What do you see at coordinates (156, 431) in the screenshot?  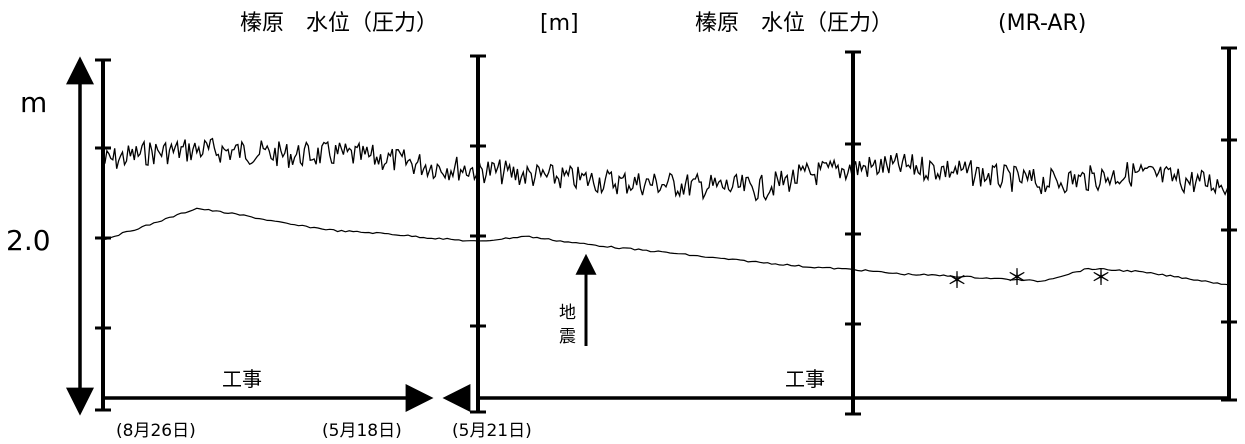 I see `date-label-aug26: (8月26日)` at bounding box center [156, 431].